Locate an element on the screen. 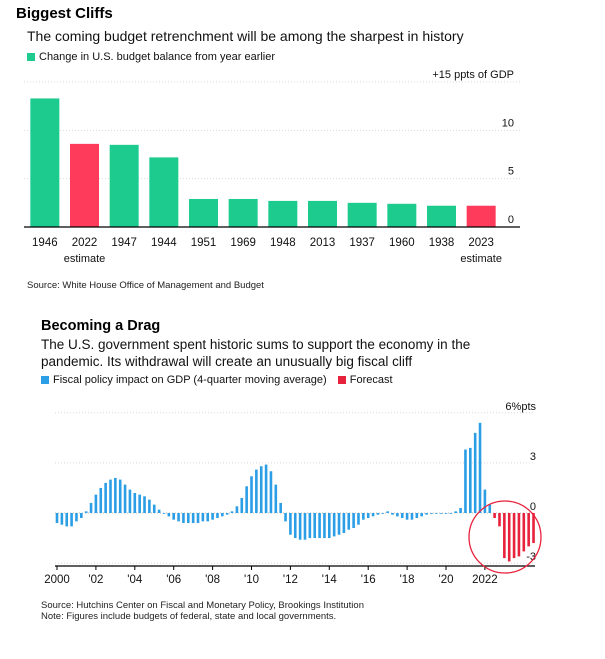  chart1-xtick-label: 1969 is located at coordinates (243, 243).